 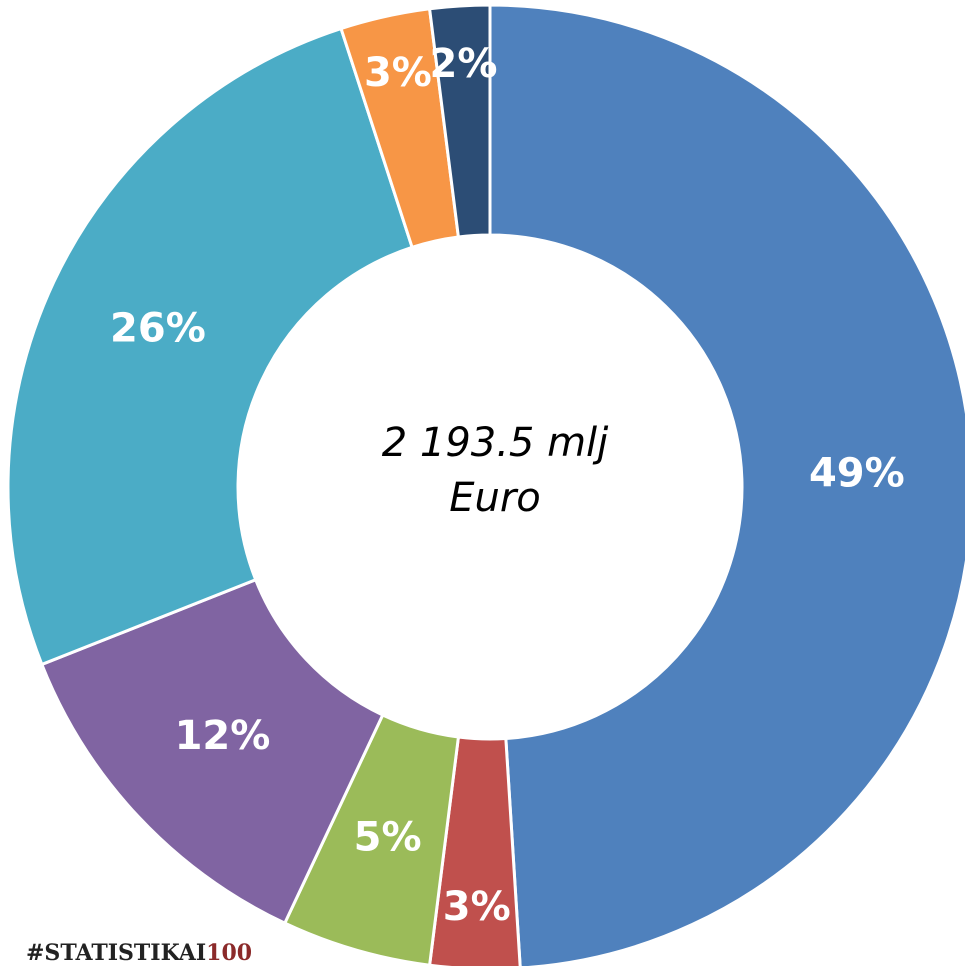 I want to click on center-label: 2 193.5 mlj, so click(x=495, y=443).